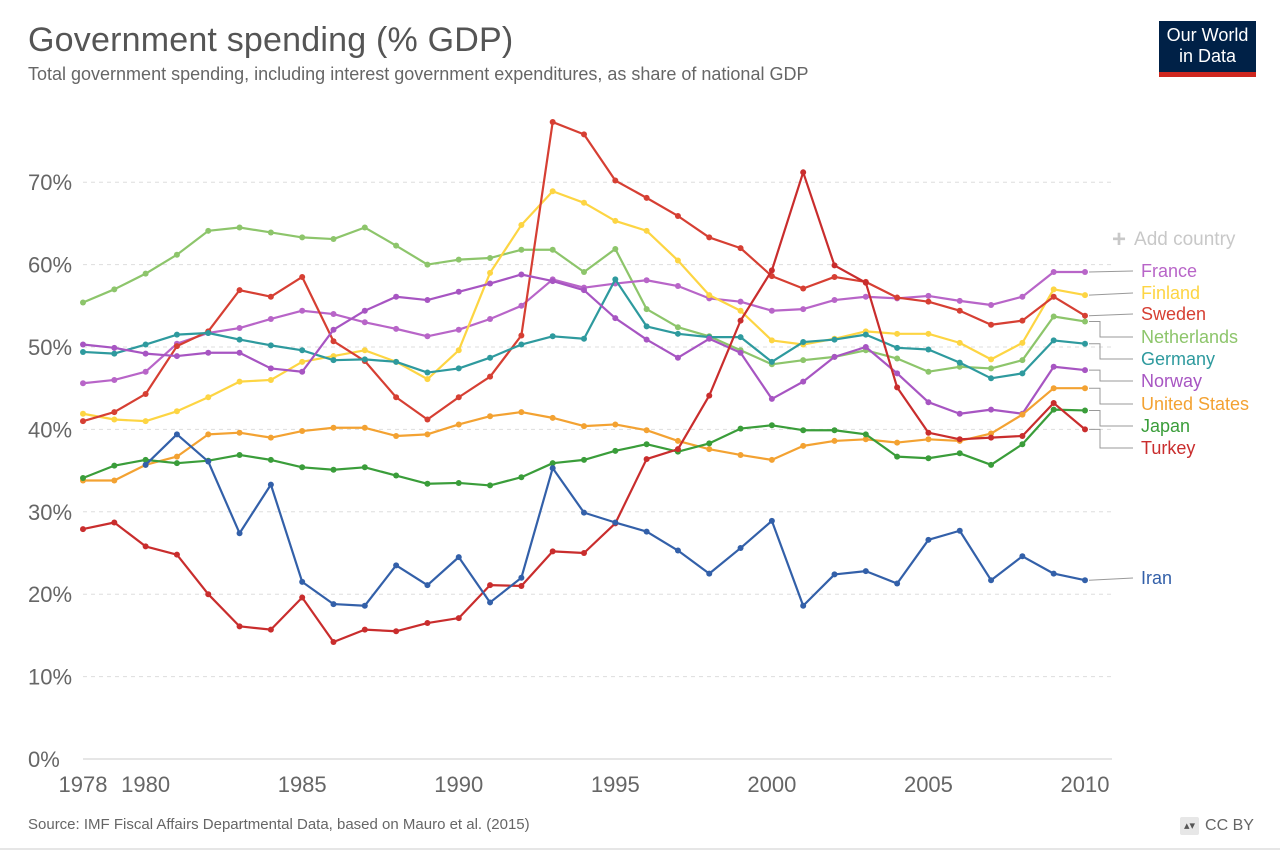  Describe the element at coordinates (1170, 293) in the screenshot. I see `legend-label: Finland` at that location.